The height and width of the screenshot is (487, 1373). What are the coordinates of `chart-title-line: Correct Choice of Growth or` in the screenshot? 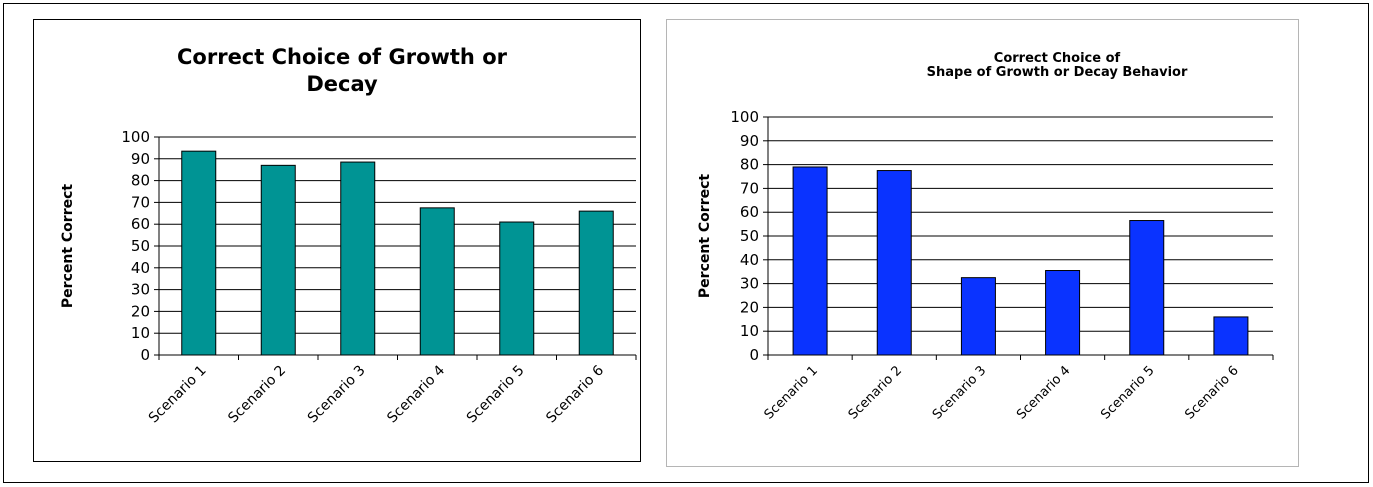 It's located at (342, 57).